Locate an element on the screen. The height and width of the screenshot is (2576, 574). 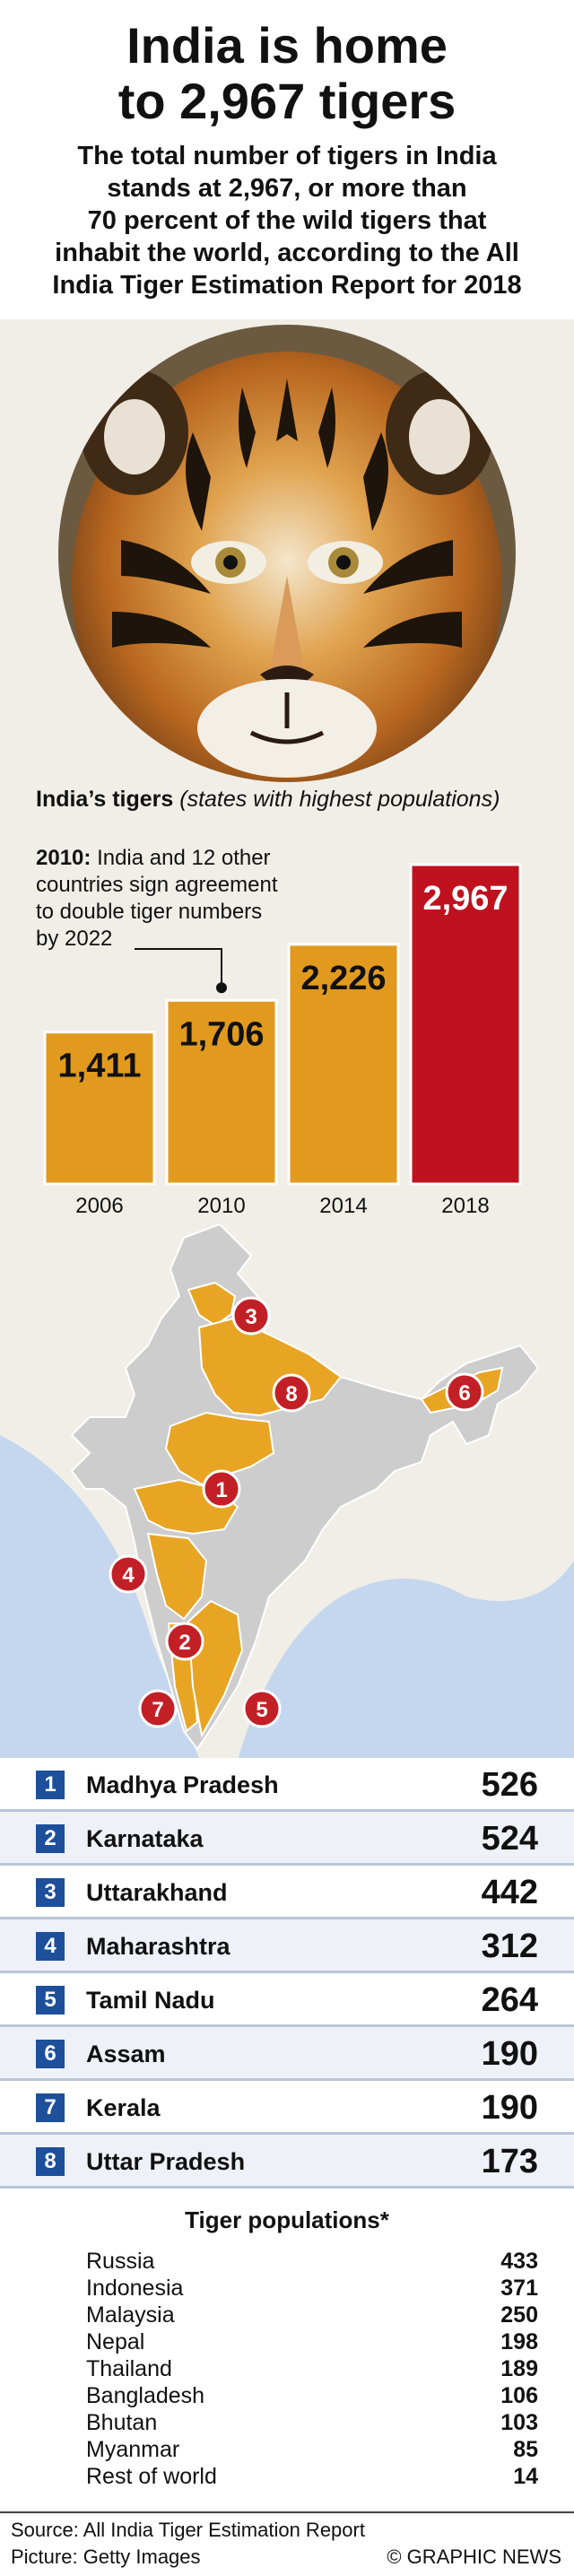
picture-credit: Picture: Getty Images is located at coordinates (106, 2557).